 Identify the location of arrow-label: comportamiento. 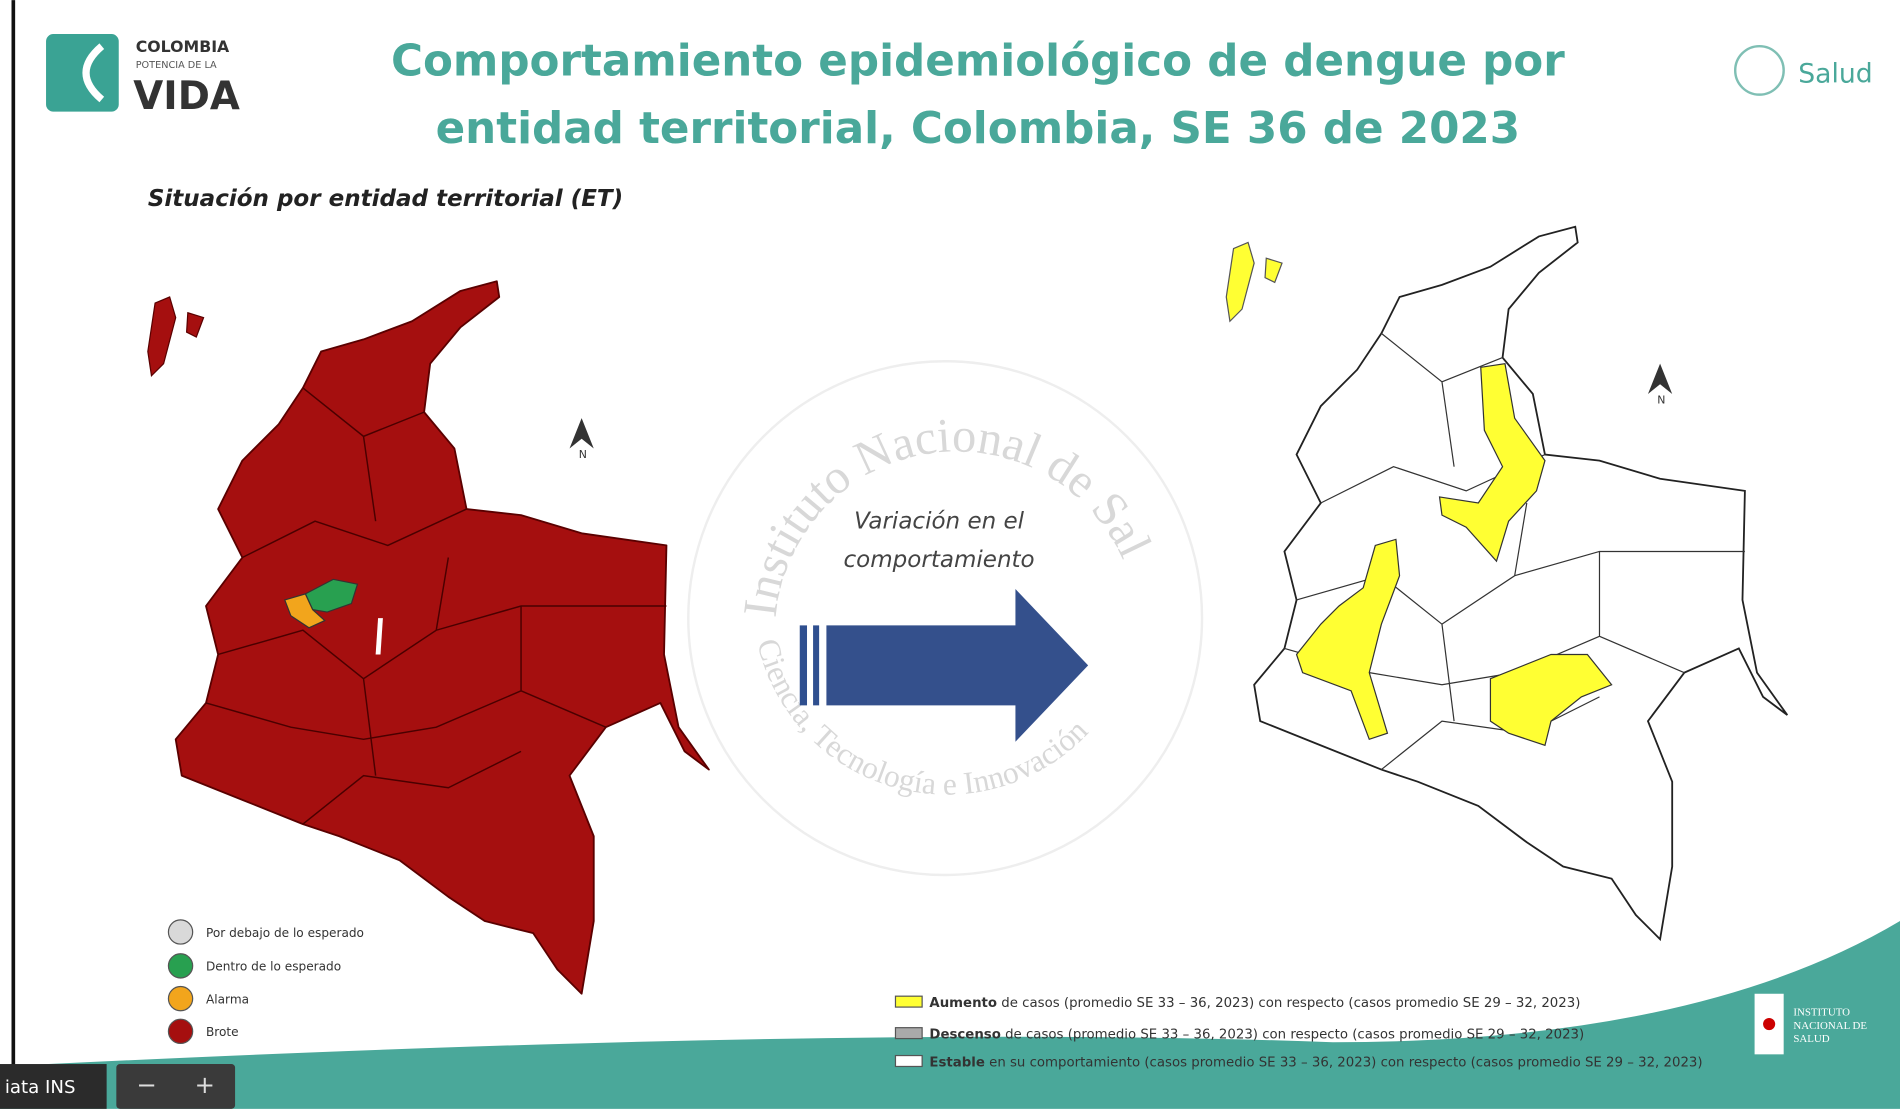
(939, 560).